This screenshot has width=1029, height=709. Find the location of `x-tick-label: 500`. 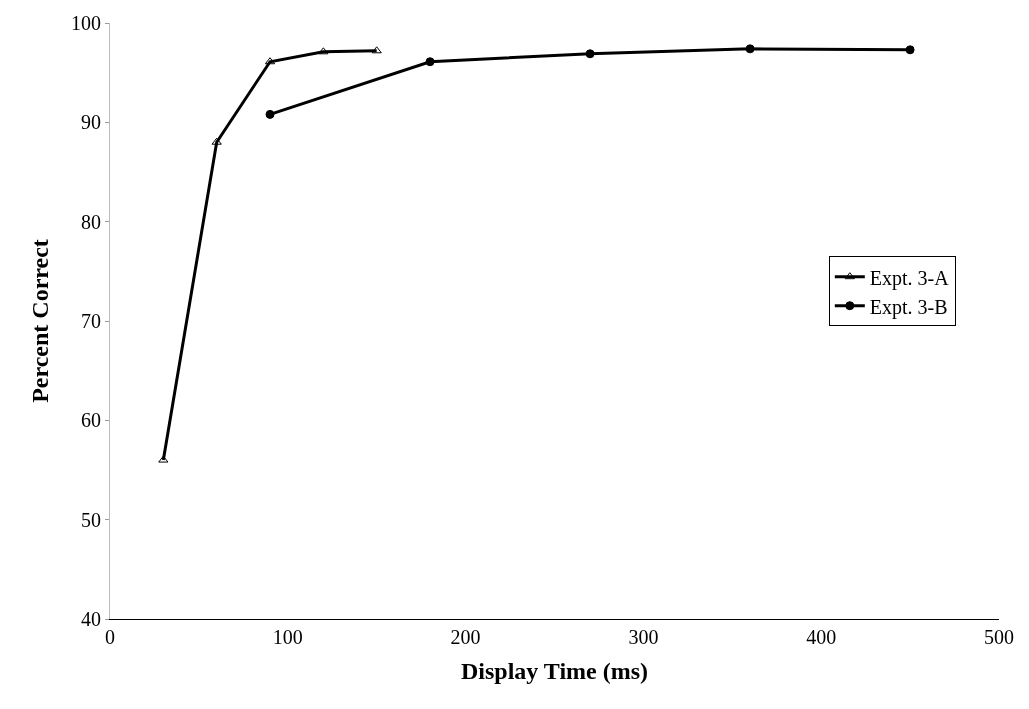

x-tick-label: 500 is located at coordinates (999, 637).